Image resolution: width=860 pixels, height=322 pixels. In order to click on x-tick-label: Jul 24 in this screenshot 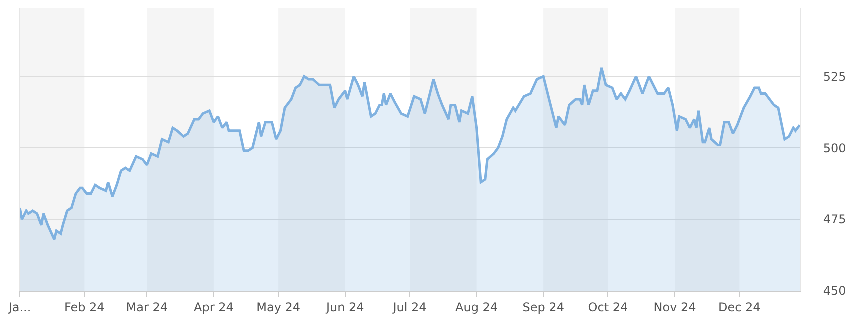, I will do `click(409, 307)`.